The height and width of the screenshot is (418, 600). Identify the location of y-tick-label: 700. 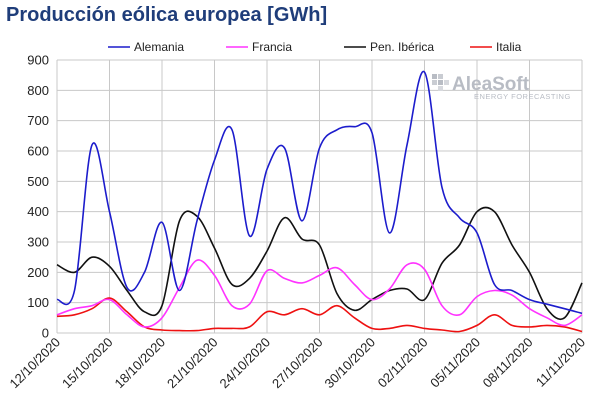
(38, 120).